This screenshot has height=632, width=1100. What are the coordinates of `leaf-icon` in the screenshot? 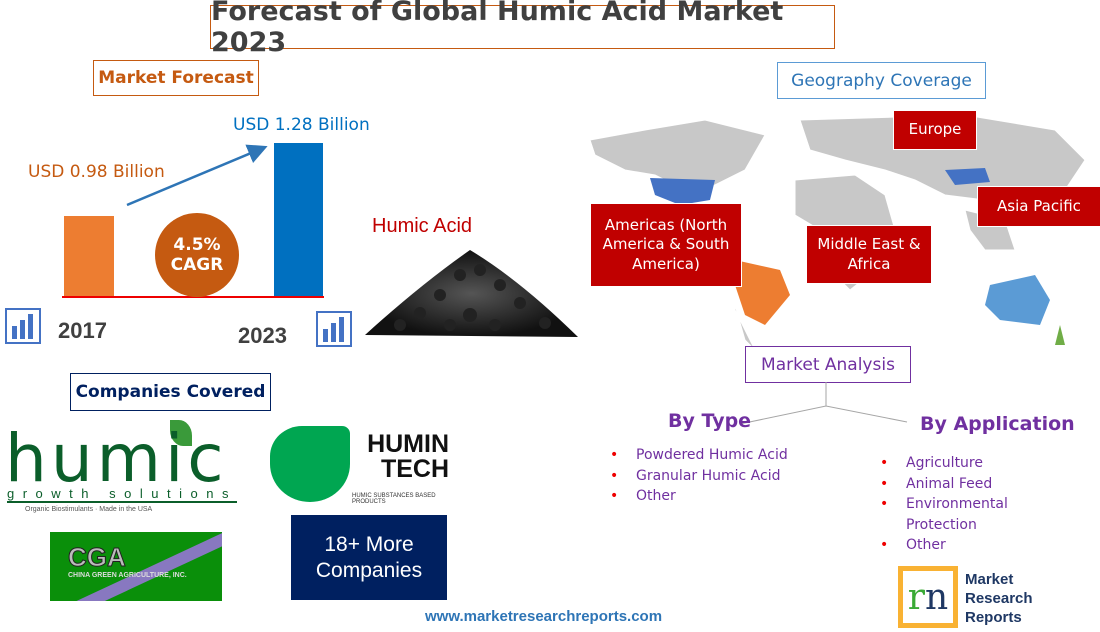 It's located at (181, 433).